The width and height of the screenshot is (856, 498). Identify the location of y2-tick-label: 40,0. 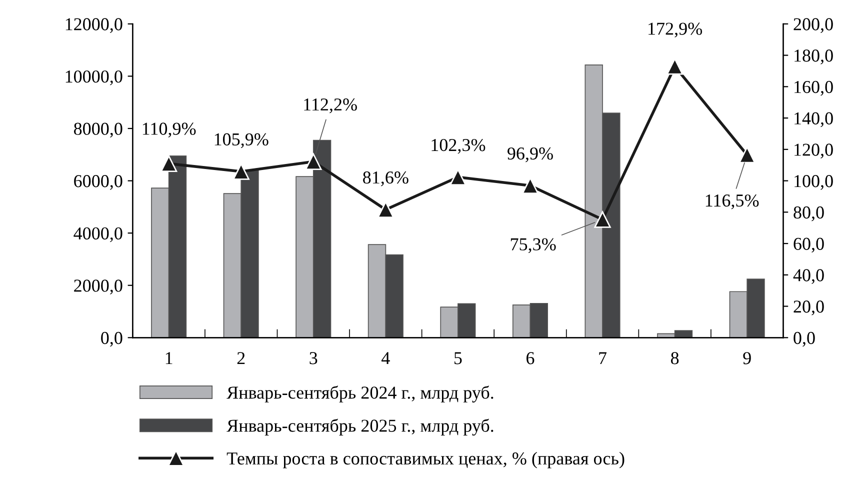
(808, 276).